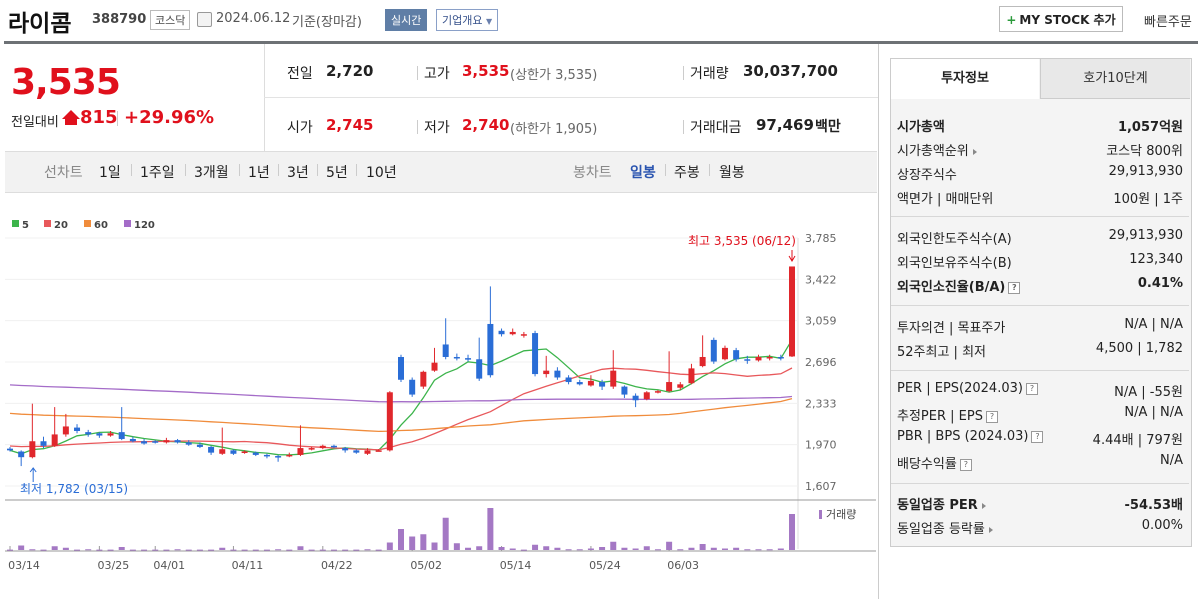  I want to click on invest-row: 외국인한도주식수(A) 29,913,930, so click(1040, 238).